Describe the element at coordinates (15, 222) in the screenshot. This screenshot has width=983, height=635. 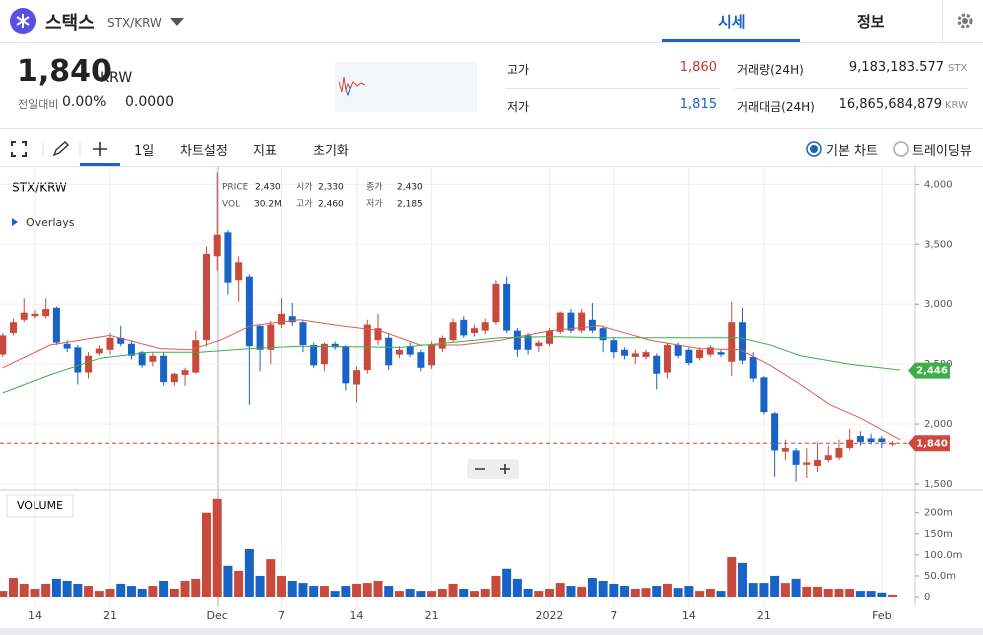
I see `overlay-toggle` at that location.